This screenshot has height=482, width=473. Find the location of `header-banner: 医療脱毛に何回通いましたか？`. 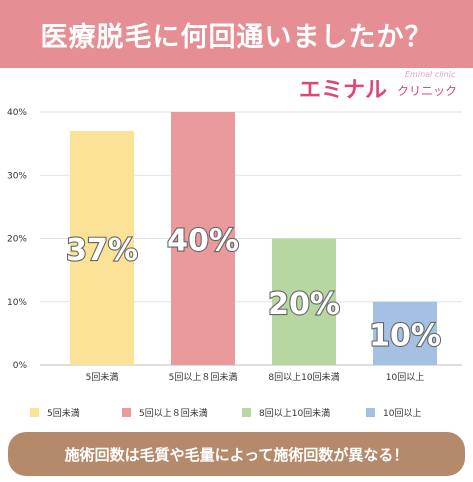

header-banner: 医療脱毛に何回通いましたか？ is located at coordinates (236, 34).